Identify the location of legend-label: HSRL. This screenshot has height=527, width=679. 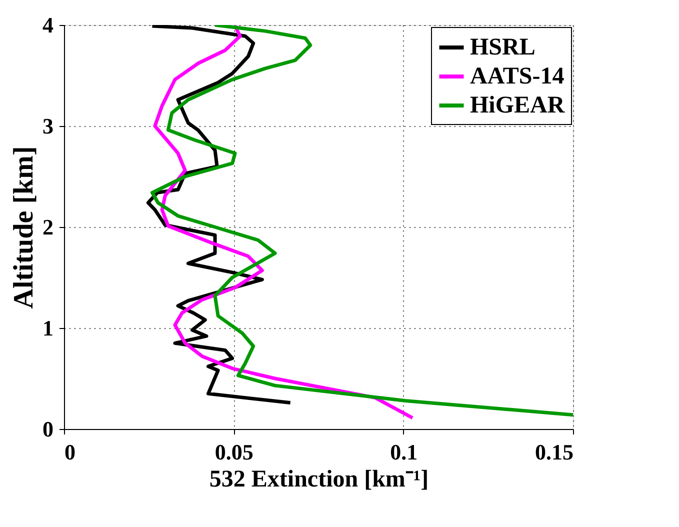
(503, 47).